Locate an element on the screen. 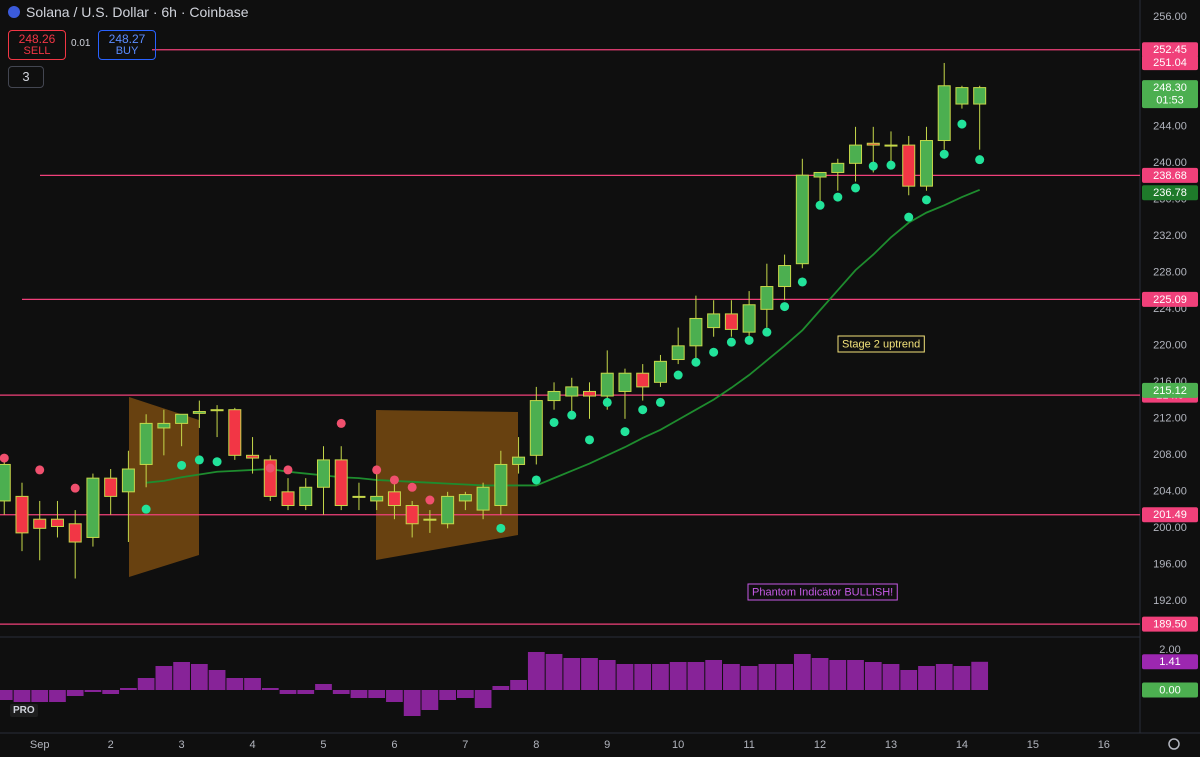  sell-price: 248.26 is located at coordinates (37, 39).